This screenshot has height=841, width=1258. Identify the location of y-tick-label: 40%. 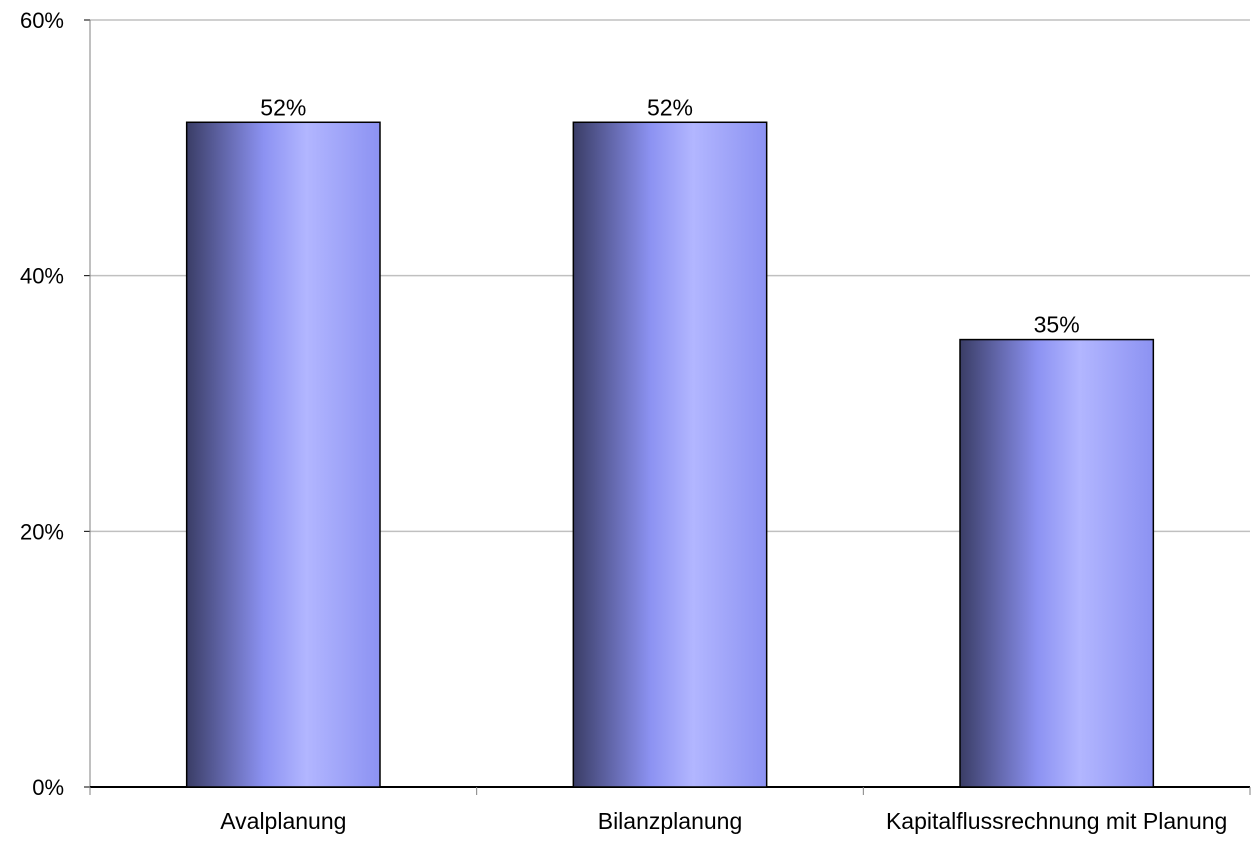
(42, 276).